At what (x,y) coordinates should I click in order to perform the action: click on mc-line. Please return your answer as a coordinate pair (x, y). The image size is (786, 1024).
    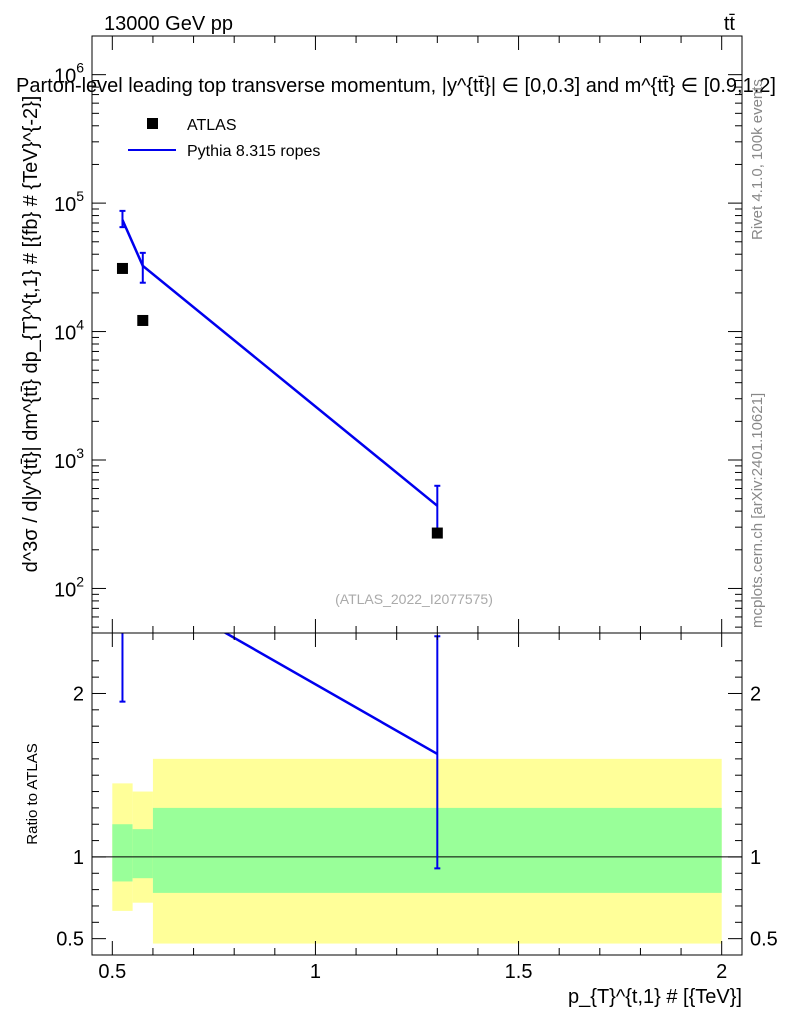
    Looking at the image, I should click on (280, 363).